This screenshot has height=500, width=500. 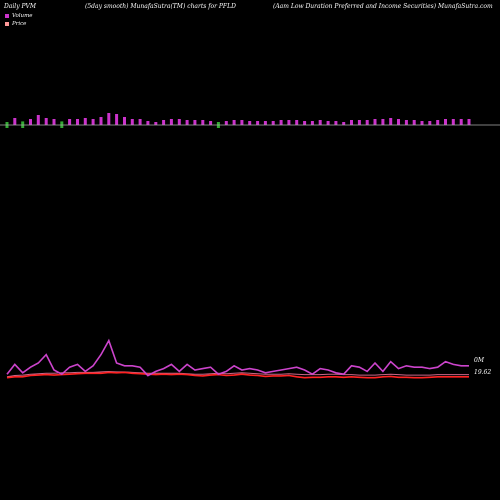 I want to click on legend-price: Price, so click(x=19, y=24).